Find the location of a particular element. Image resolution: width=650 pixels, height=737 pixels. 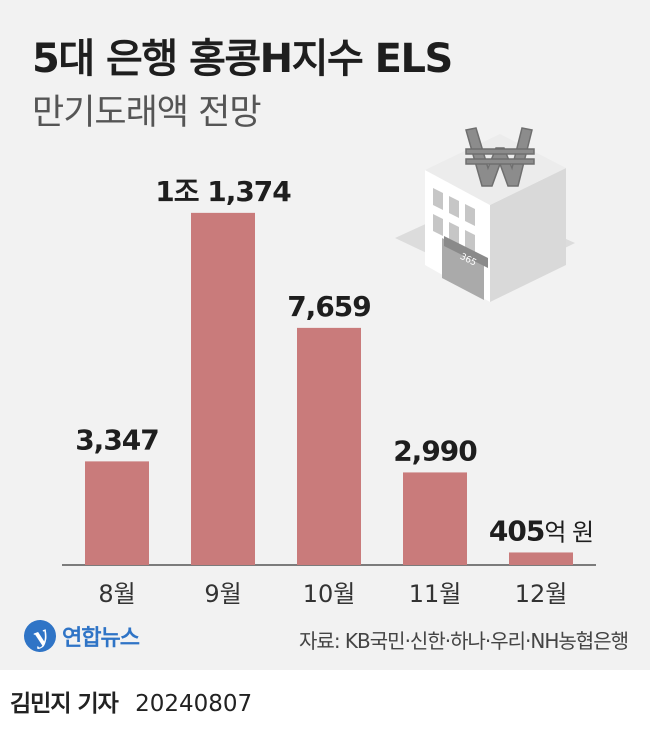

bar-value-label-3: 7,659 is located at coordinates (329, 306).